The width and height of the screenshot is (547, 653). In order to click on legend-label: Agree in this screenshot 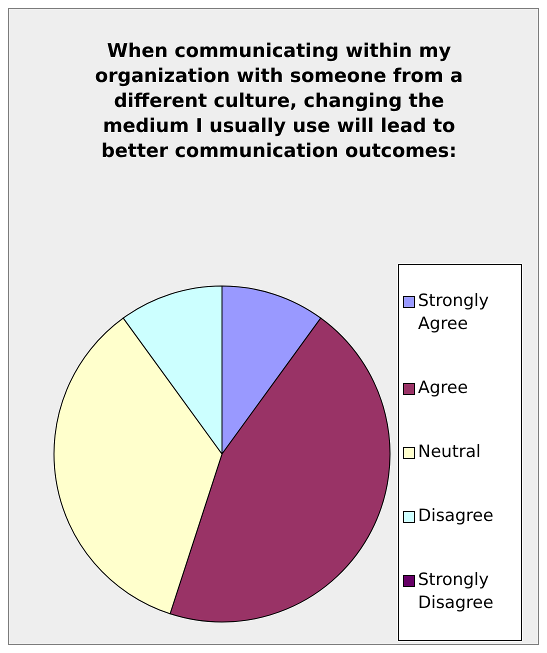, I will do `click(443, 388)`.